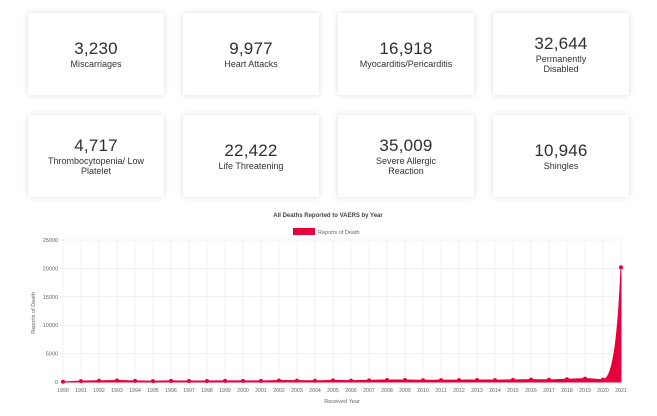 This screenshot has height=416, width=657. What do you see at coordinates (279, 380) in the screenshot?
I see `data-point-2002` at bounding box center [279, 380].